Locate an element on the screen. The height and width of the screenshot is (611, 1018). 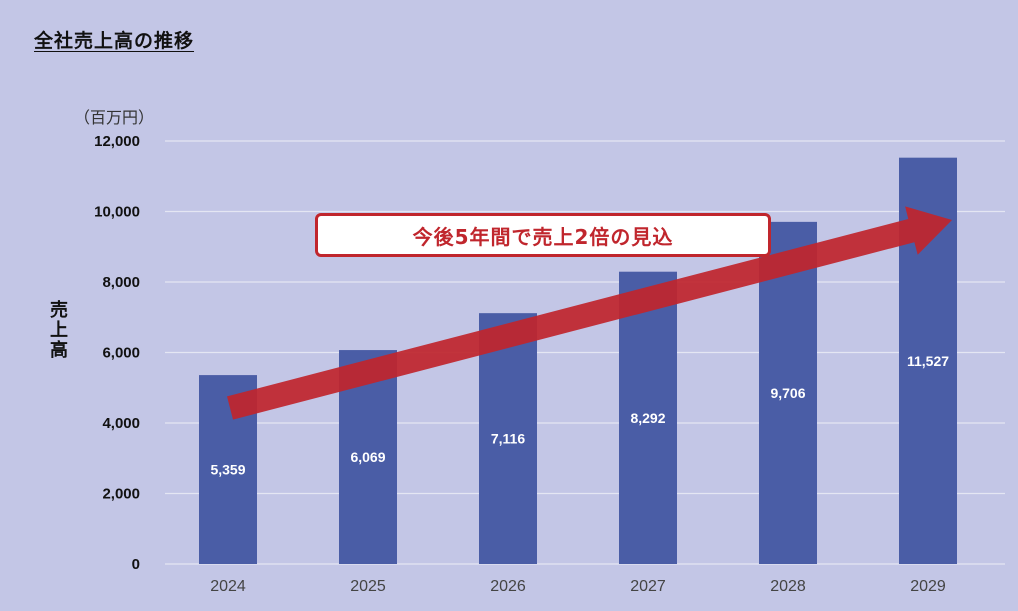
y-tick-label: 2,000 is located at coordinates (121, 494).